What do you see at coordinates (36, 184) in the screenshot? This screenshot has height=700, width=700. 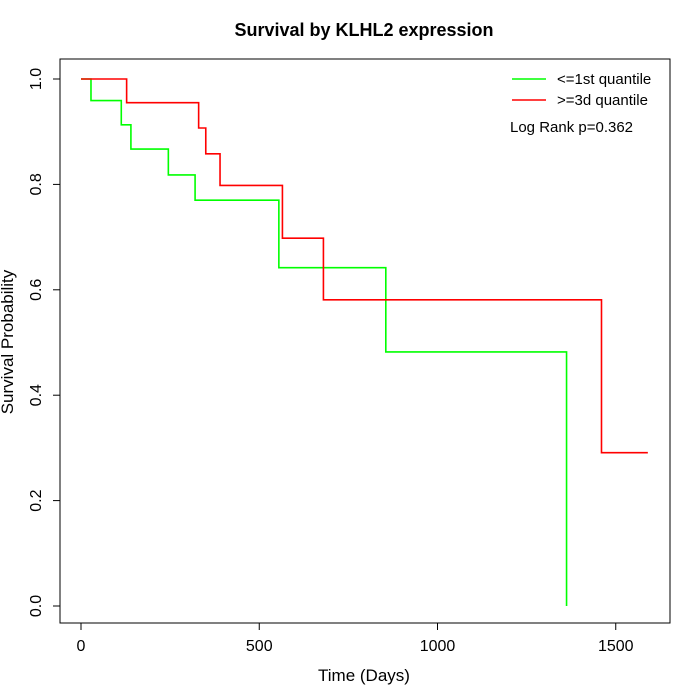 I see `y-tick-label: 0.8` at bounding box center [36, 184].